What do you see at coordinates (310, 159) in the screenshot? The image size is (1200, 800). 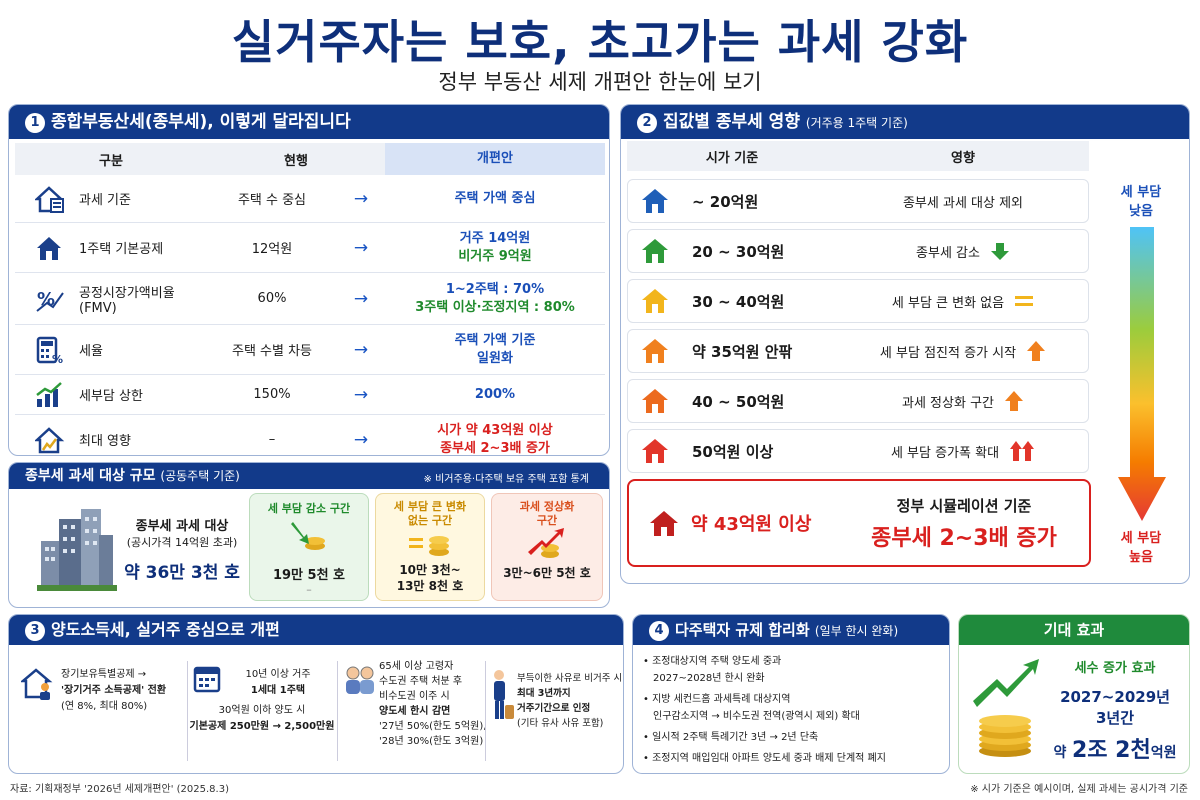 I see `table-header: 구분 현행 개편안` at bounding box center [310, 159].